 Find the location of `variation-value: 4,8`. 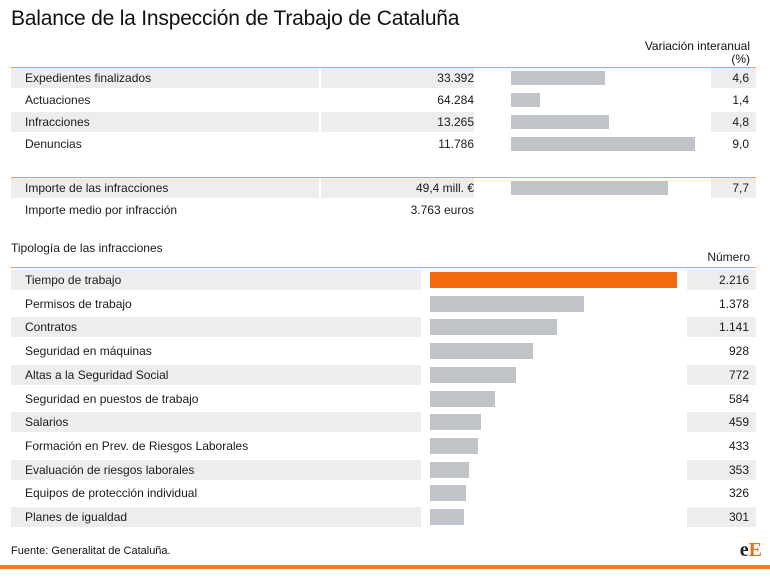

variation-value: 4,8 is located at coordinates (740, 122).